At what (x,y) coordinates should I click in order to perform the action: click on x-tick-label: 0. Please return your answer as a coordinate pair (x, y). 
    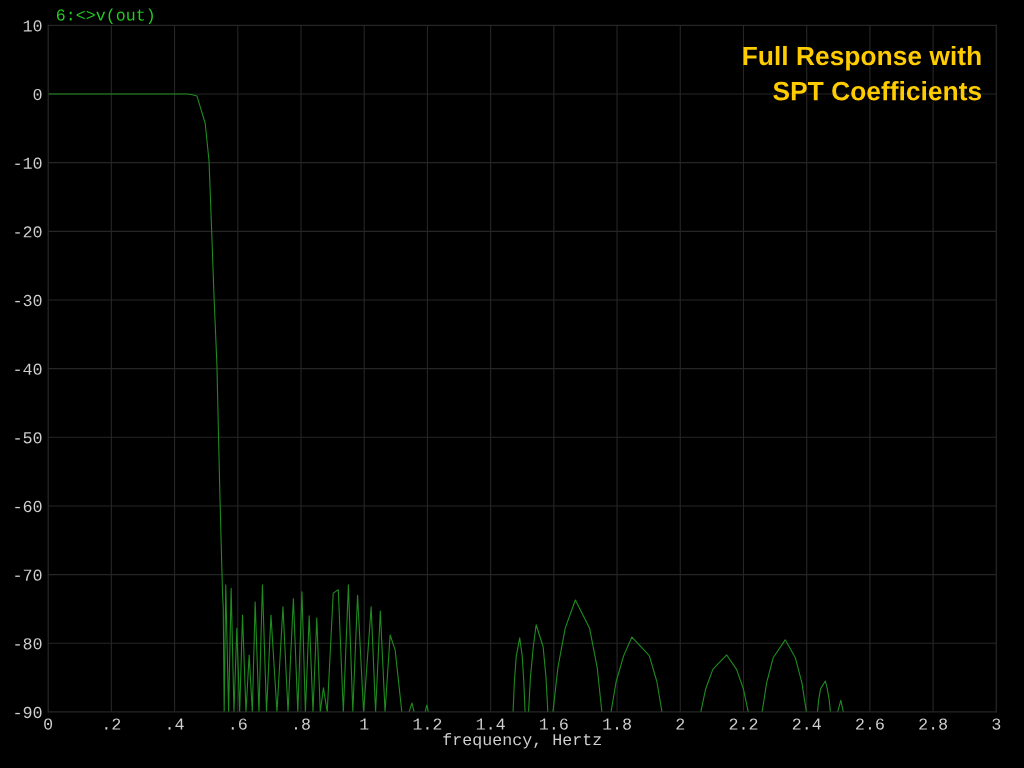
    Looking at the image, I should click on (48, 724).